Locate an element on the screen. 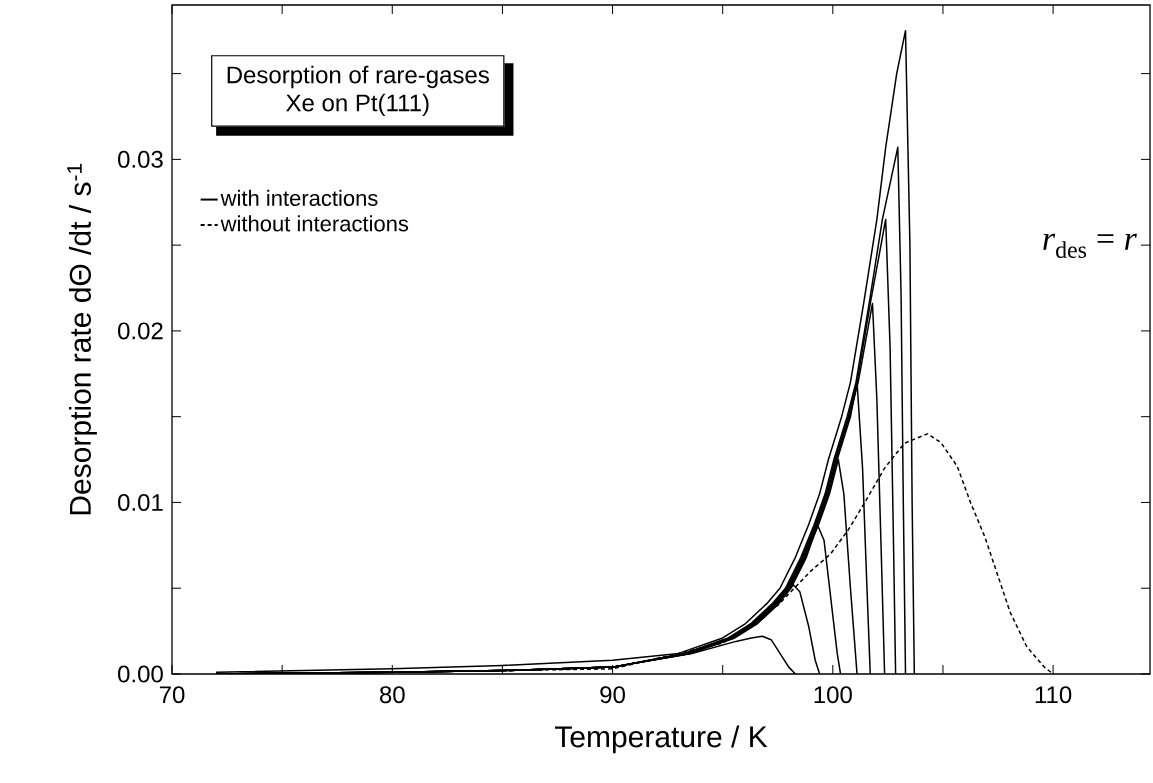 The height and width of the screenshot is (783, 1153). x-axis-title: Temperature / K is located at coordinates (661, 739).